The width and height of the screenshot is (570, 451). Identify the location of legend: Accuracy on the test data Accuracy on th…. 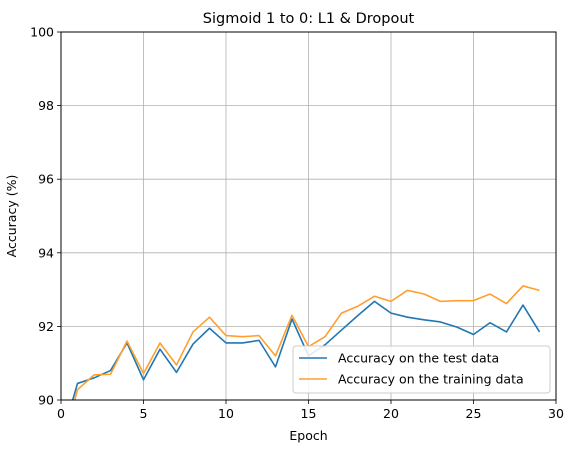
(421, 369).